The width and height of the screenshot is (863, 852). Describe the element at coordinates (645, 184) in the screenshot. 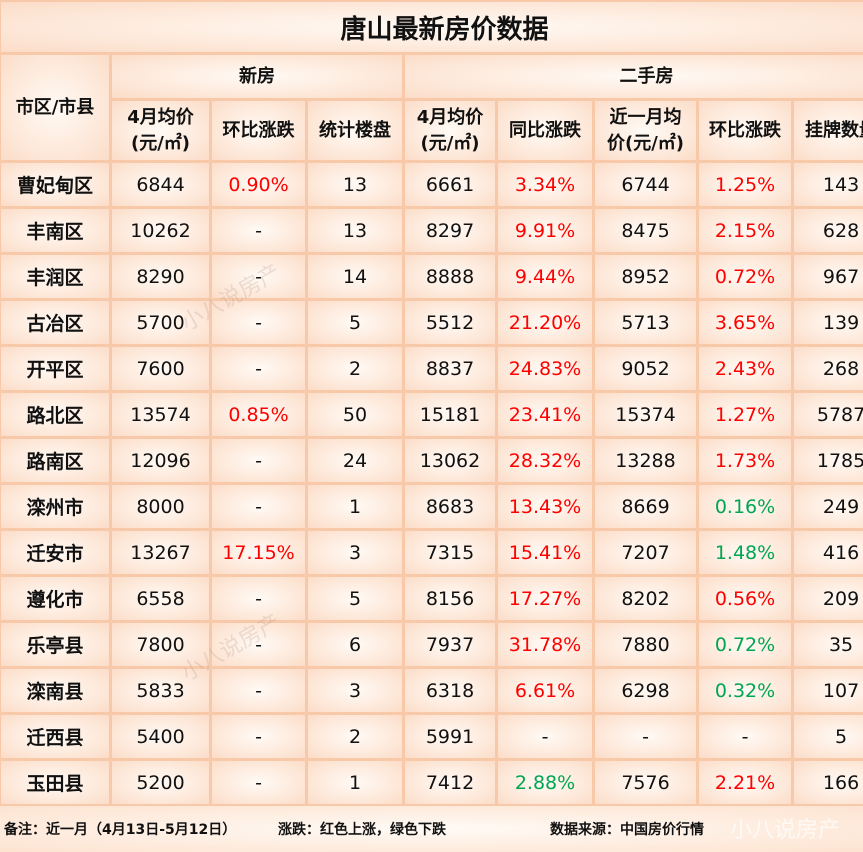

I see `table-cell: 6744` at that location.